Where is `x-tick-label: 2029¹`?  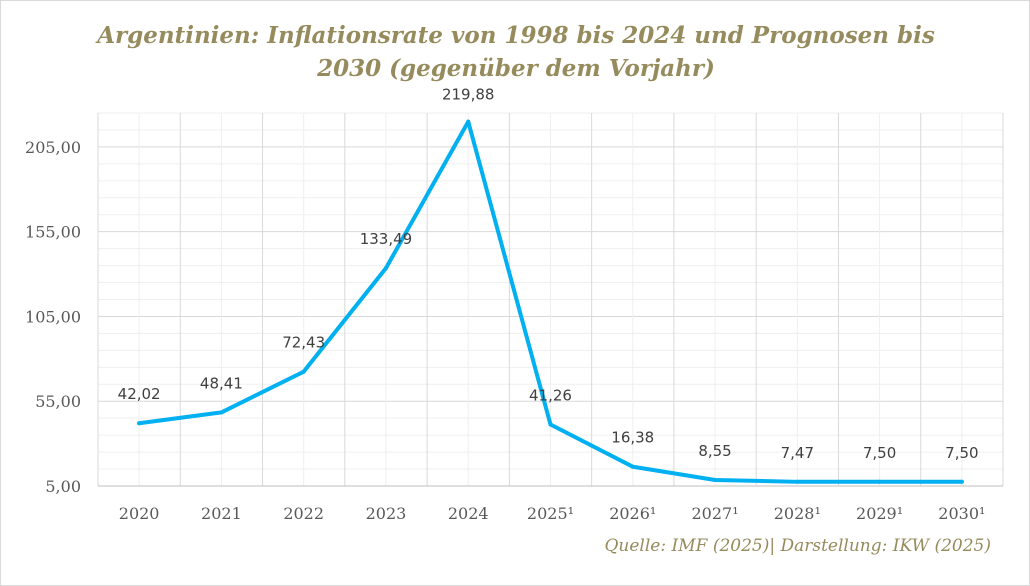 x-tick-label: 2029¹ is located at coordinates (879, 513).